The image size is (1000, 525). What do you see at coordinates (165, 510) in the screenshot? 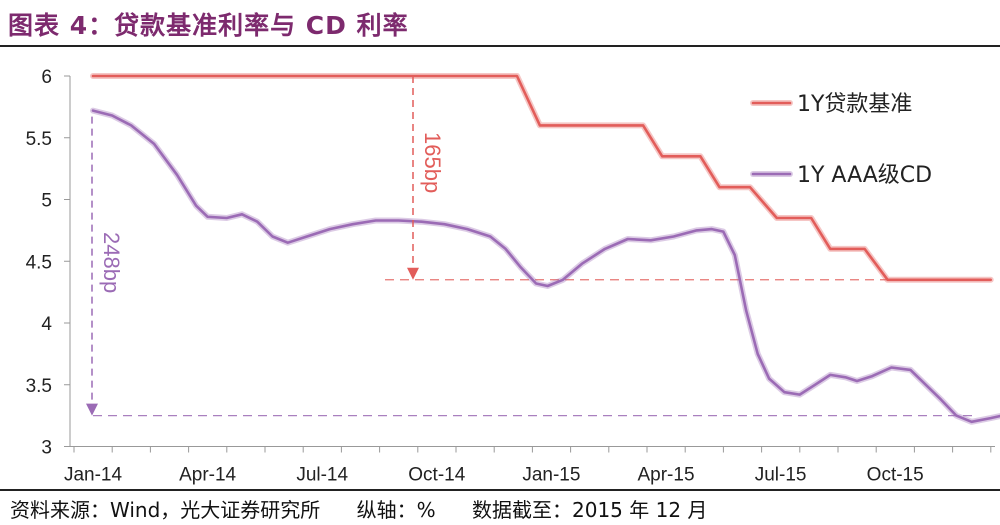
I see `source-note: 资料来源：Wind，光大证券研究所` at bounding box center [165, 510].